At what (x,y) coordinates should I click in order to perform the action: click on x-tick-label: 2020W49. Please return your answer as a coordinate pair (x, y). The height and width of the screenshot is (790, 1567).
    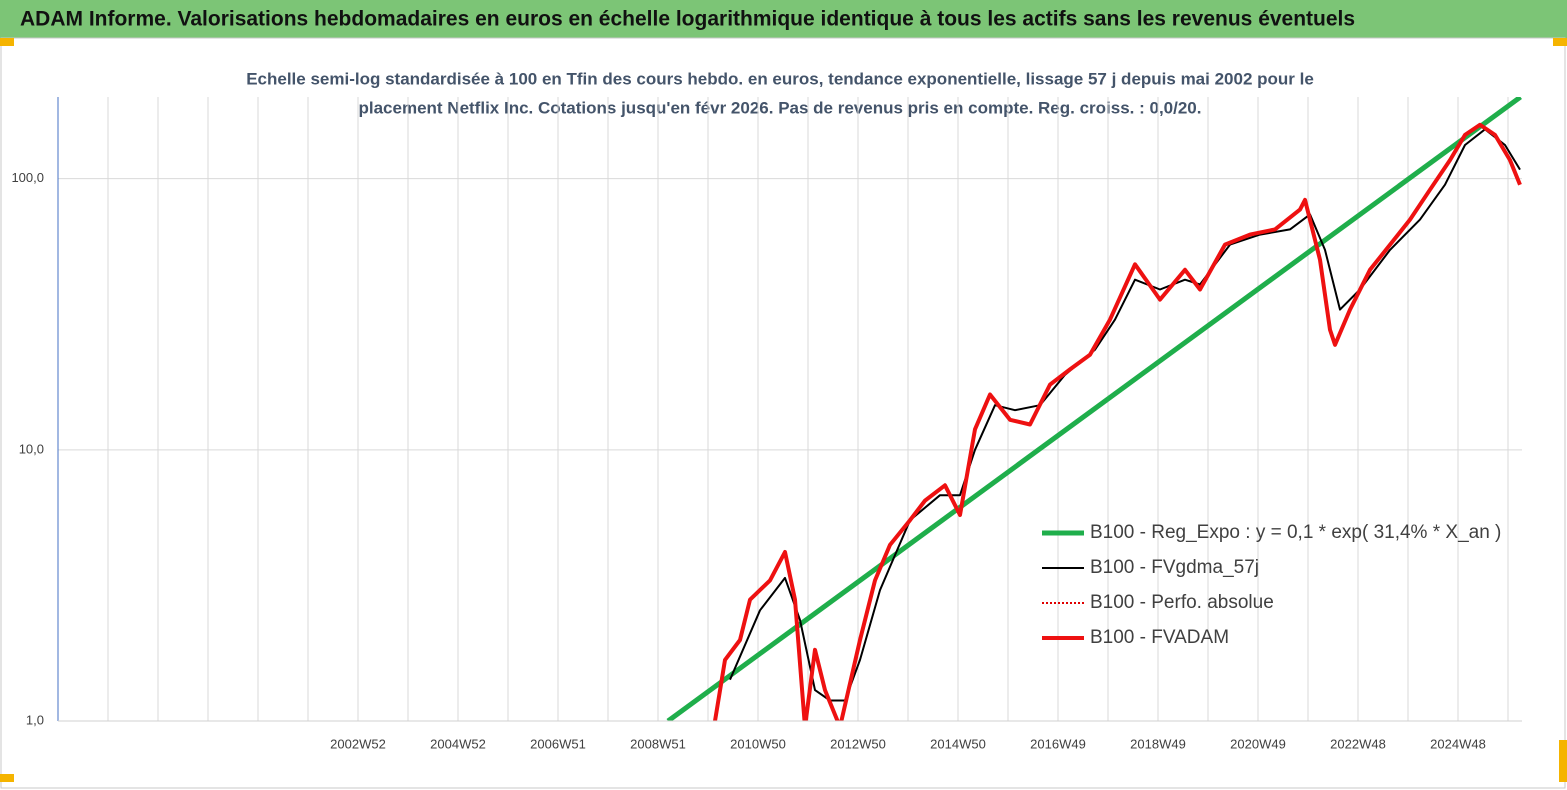
    Looking at the image, I should click on (1258, 743).